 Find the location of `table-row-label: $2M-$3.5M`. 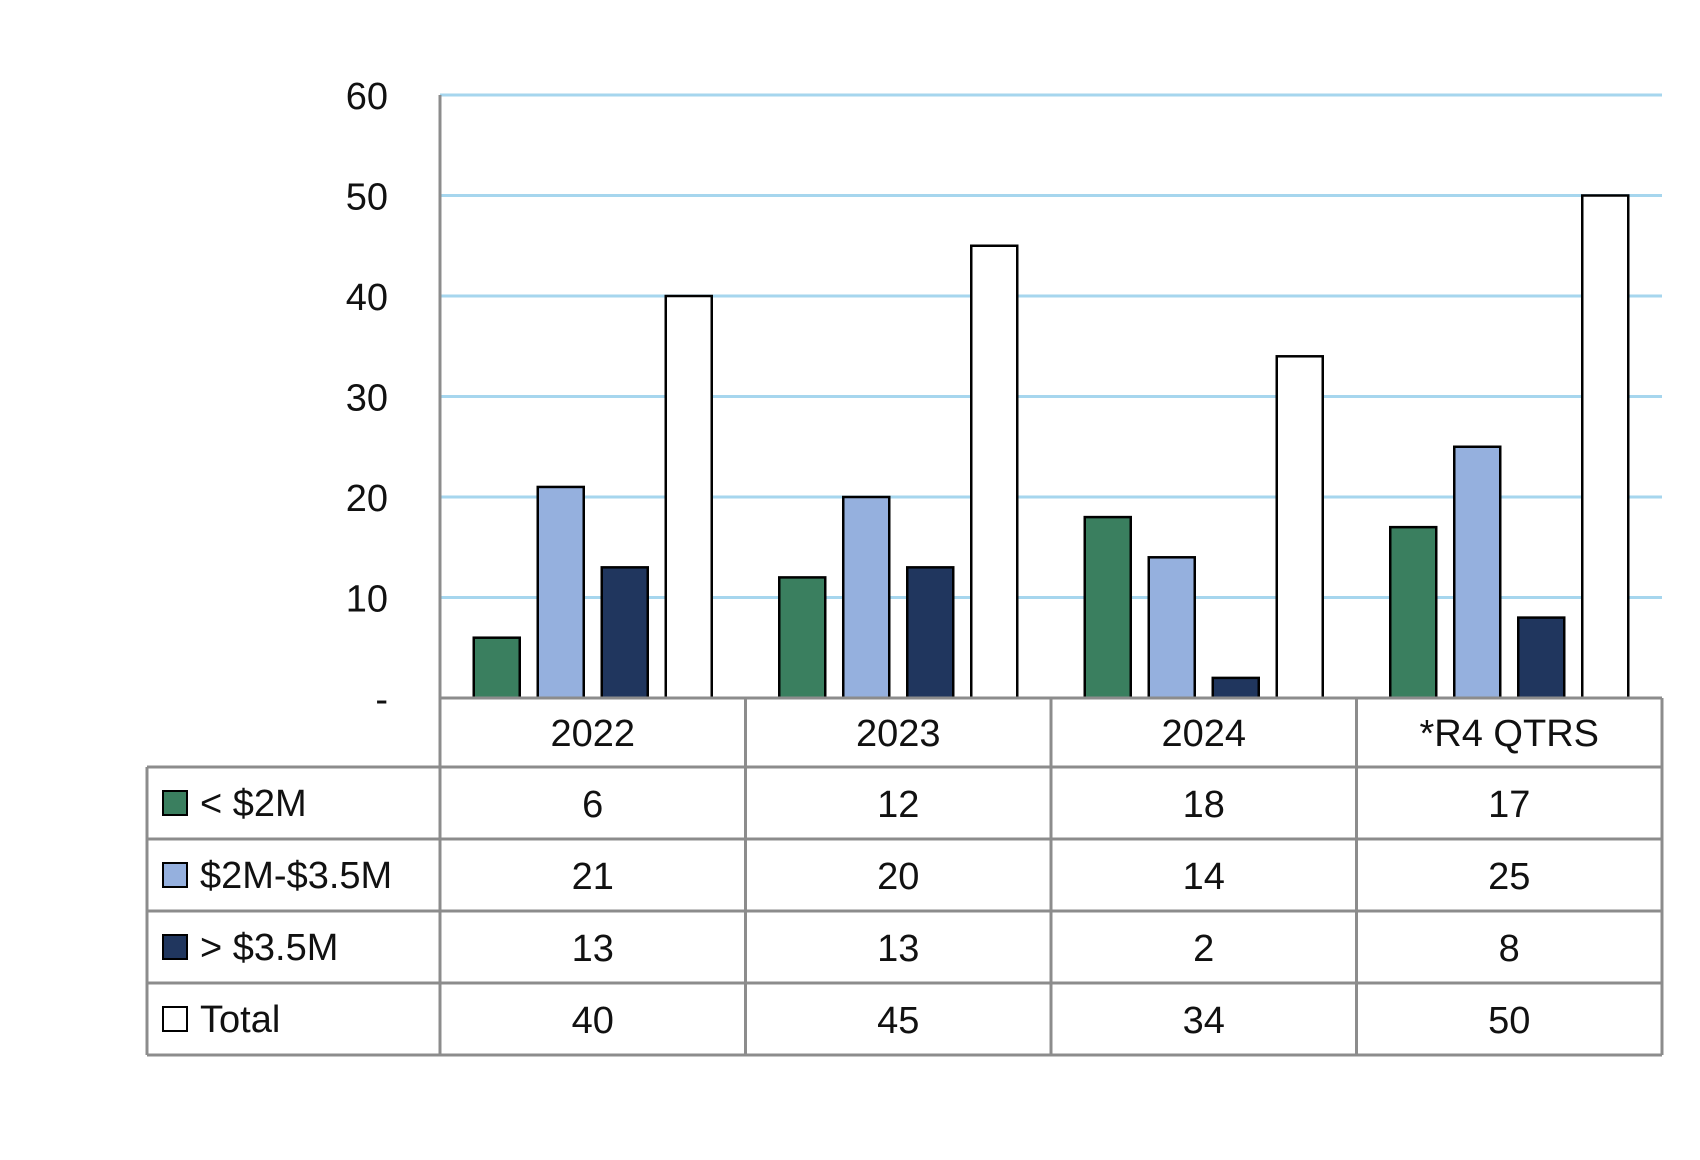

table-row-label: $2M-$3.5M is located at coordinates (296, 876).